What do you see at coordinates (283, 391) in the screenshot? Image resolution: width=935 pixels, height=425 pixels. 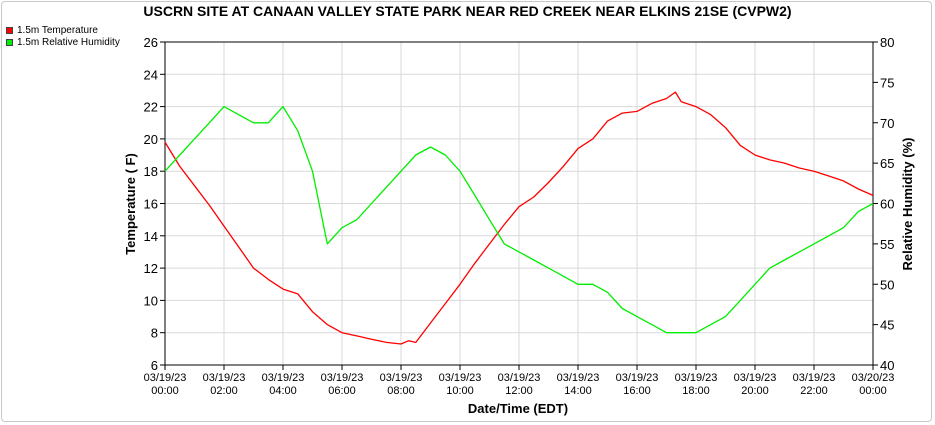 I see `x-tick-label-time: 04:00` at bounding box center [283, 391].